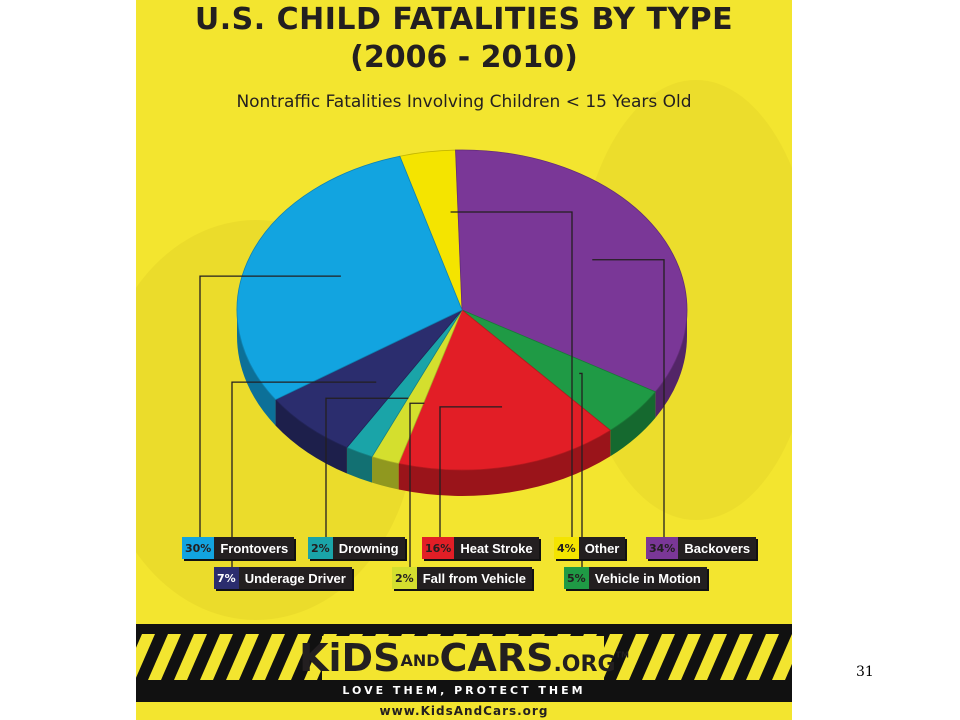 The height and width of the screenshot is (720, 960). Describe the element at coordinates (471, 471) in the screenshot. I see `leader-line-heat-stroke` at that location.